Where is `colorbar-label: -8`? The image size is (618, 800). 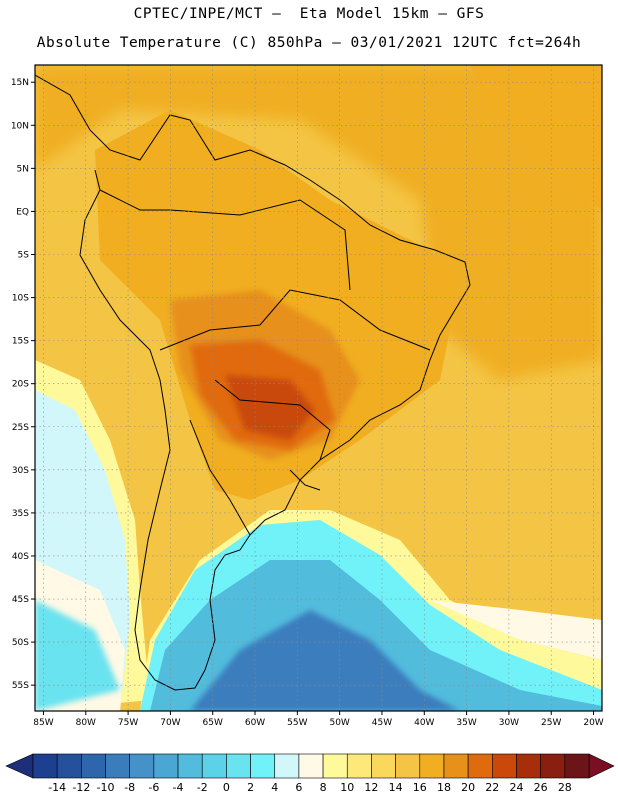
colorbar-label: -8 is located at coordinates (129, 787).